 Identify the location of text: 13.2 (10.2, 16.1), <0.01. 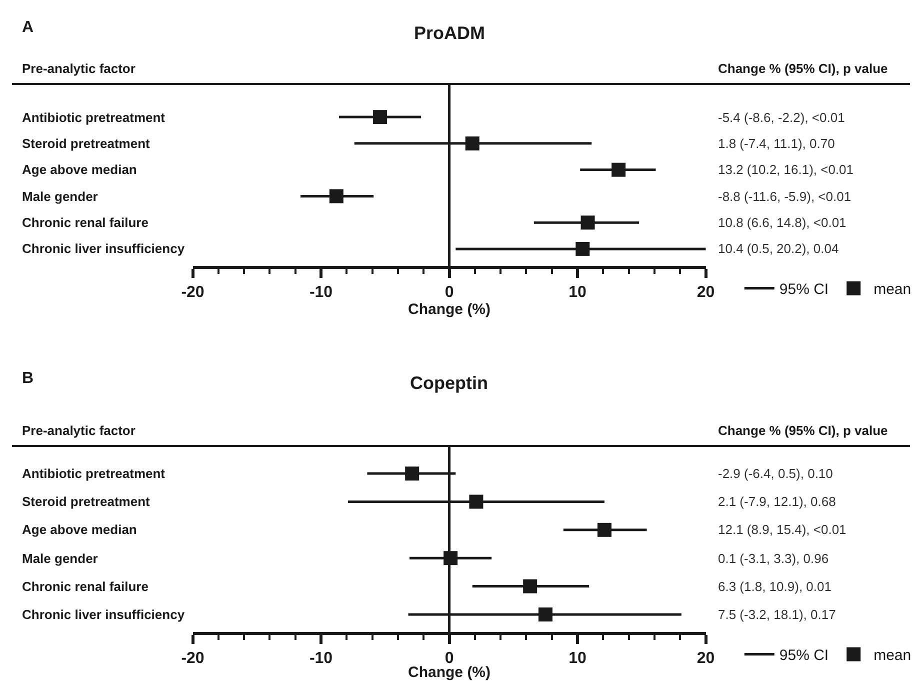
(786, 169).